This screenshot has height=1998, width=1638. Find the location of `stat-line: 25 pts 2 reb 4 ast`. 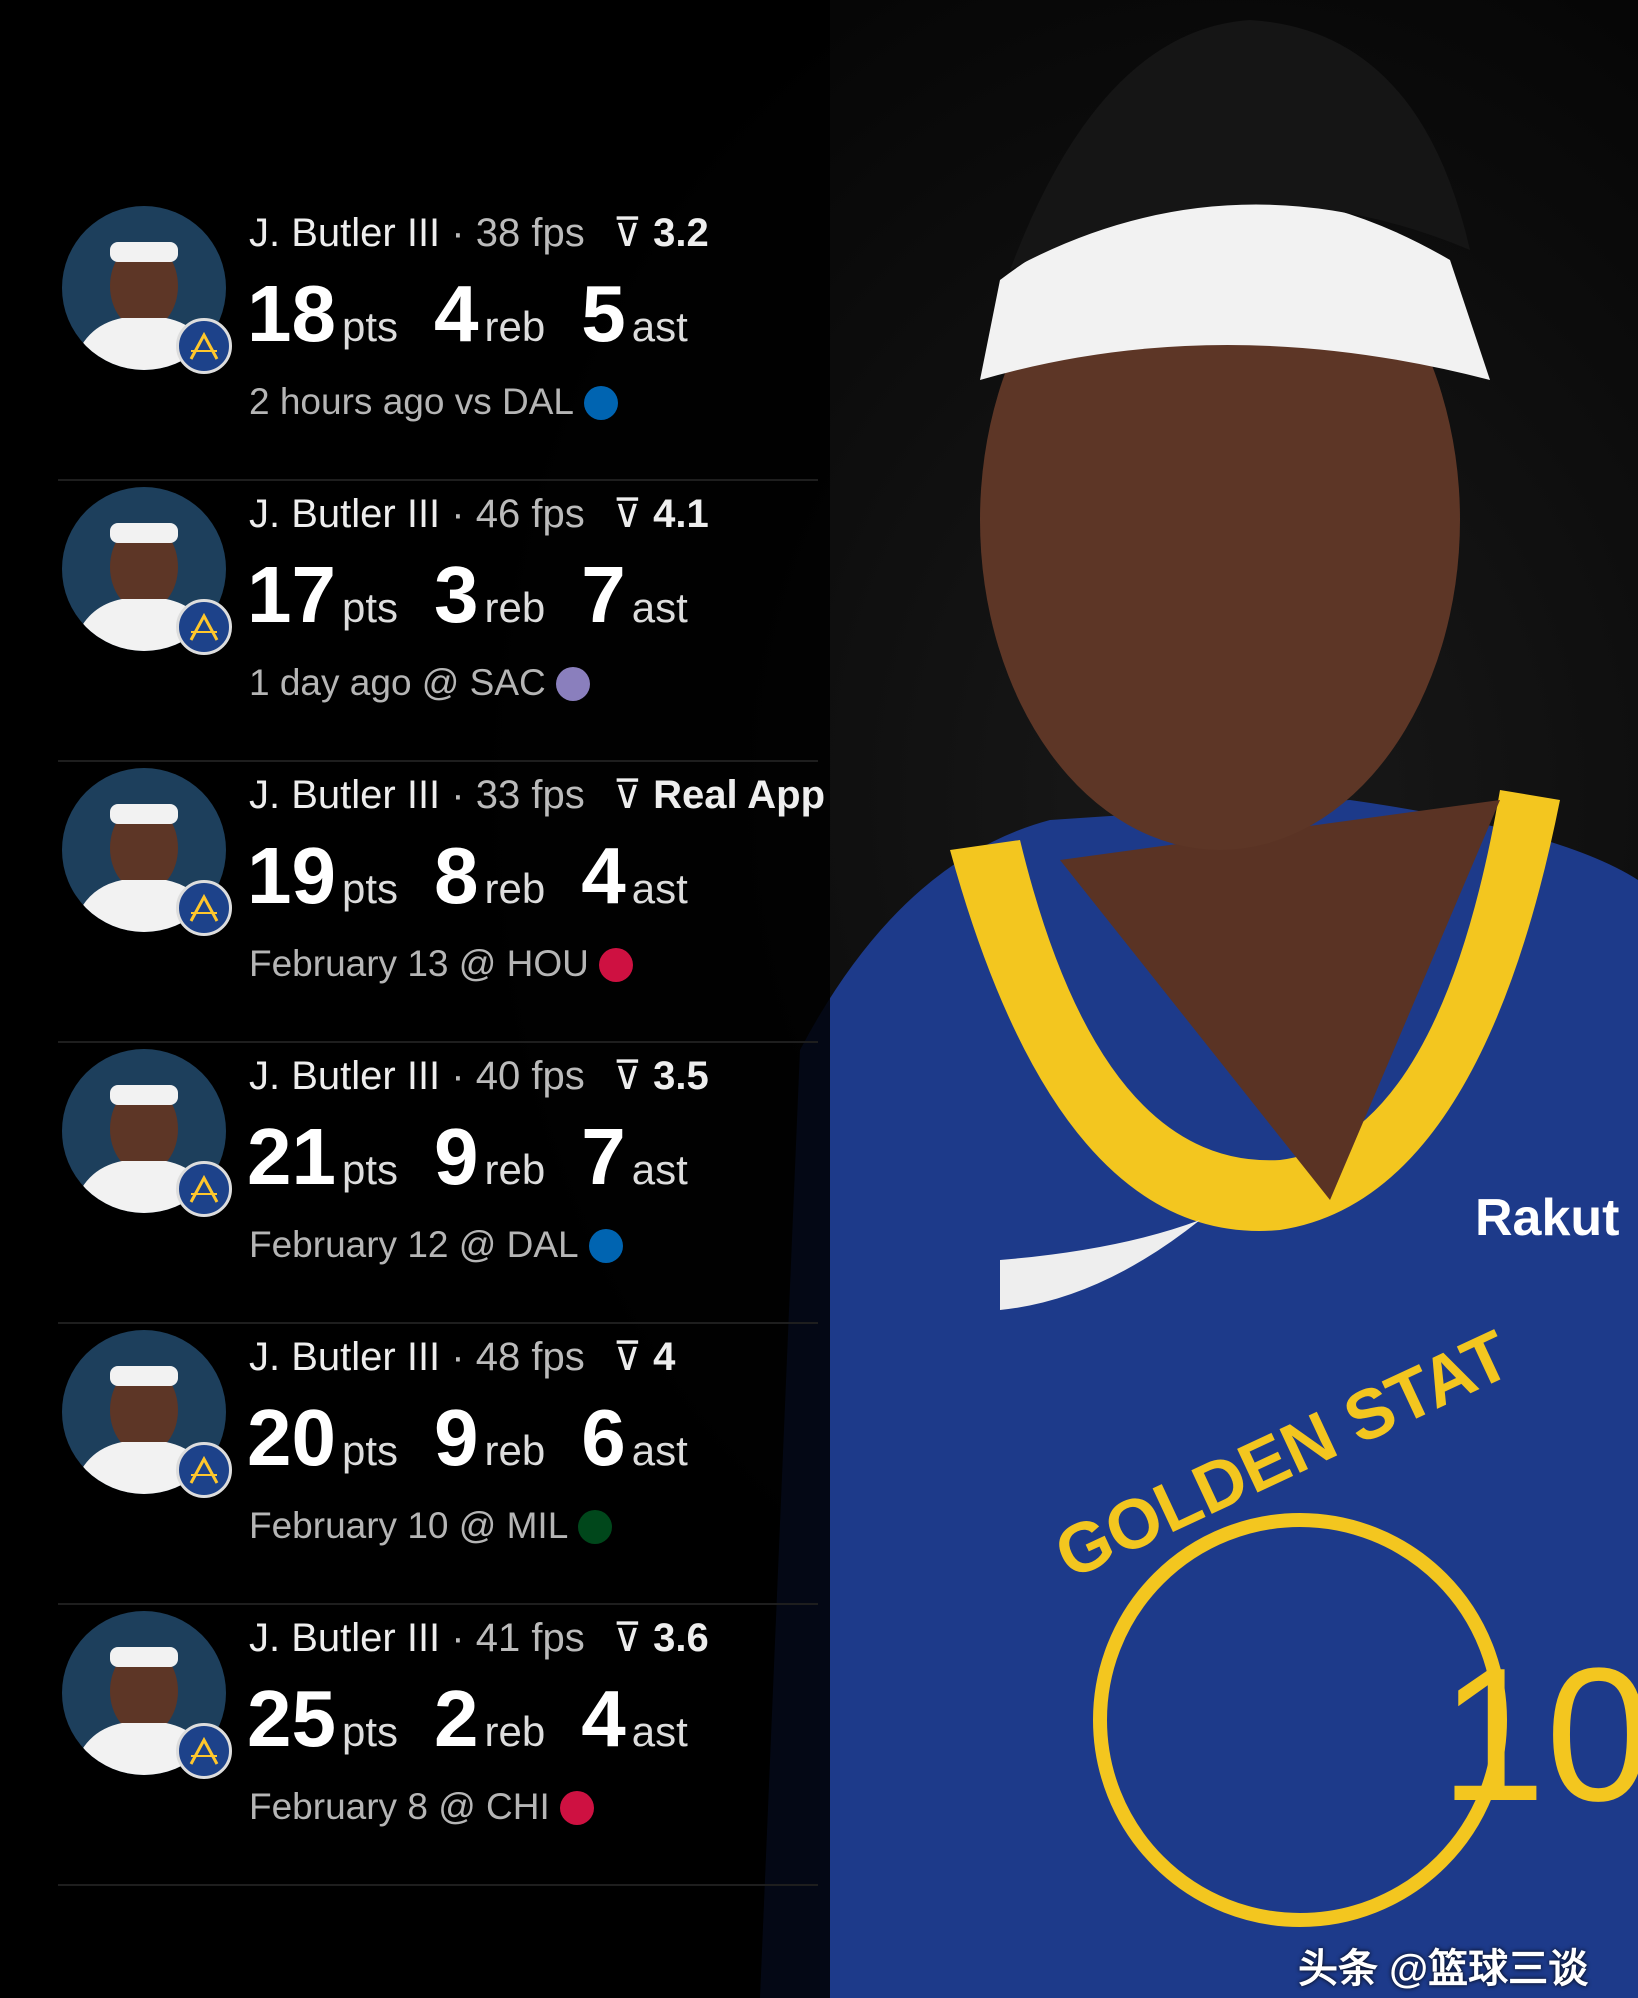

stat-line: 25 pts 2 reb 4 ast is located at coordinates (485, 1730).